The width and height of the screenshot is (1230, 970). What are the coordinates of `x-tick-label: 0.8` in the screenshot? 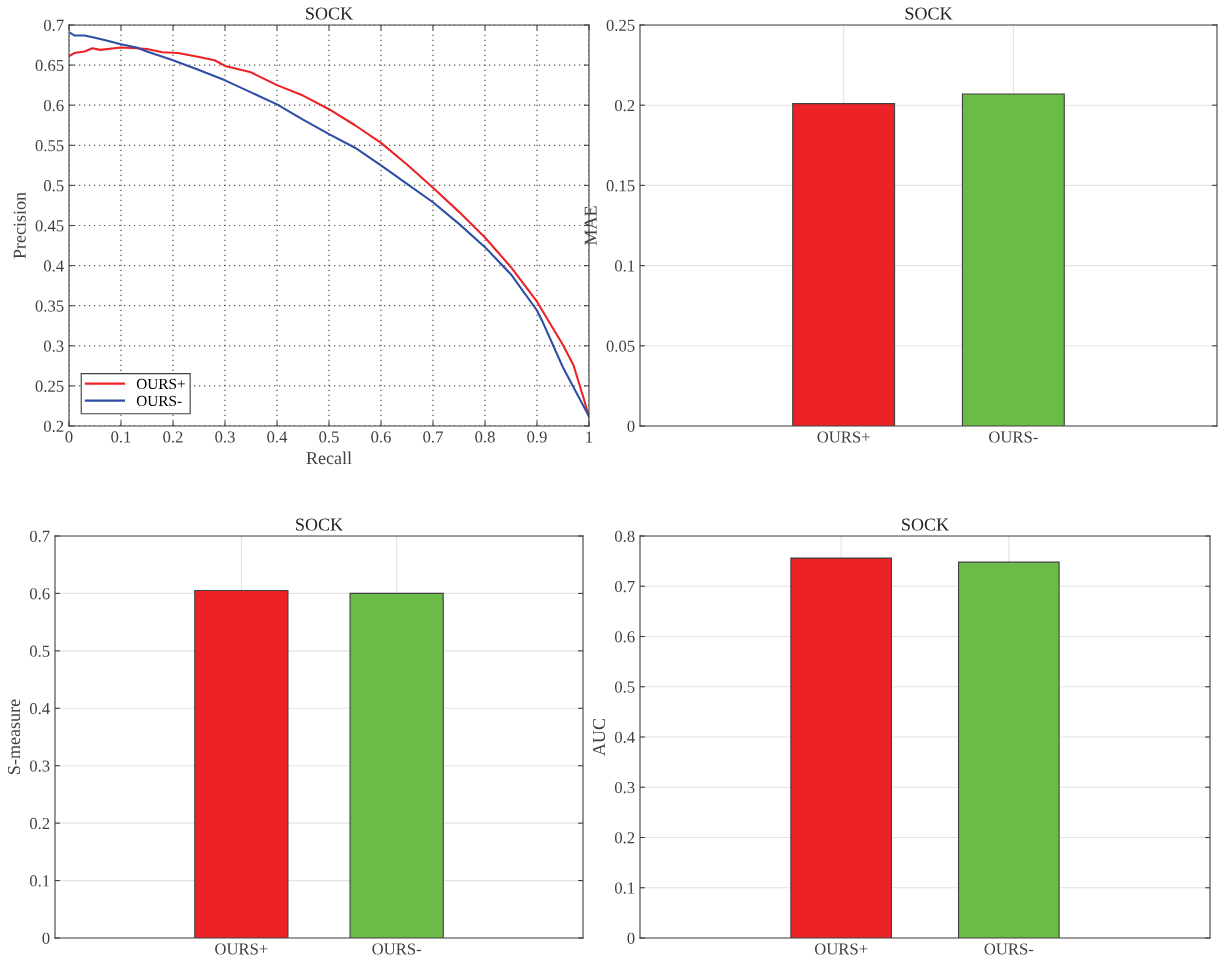 It's located at (485, 437).